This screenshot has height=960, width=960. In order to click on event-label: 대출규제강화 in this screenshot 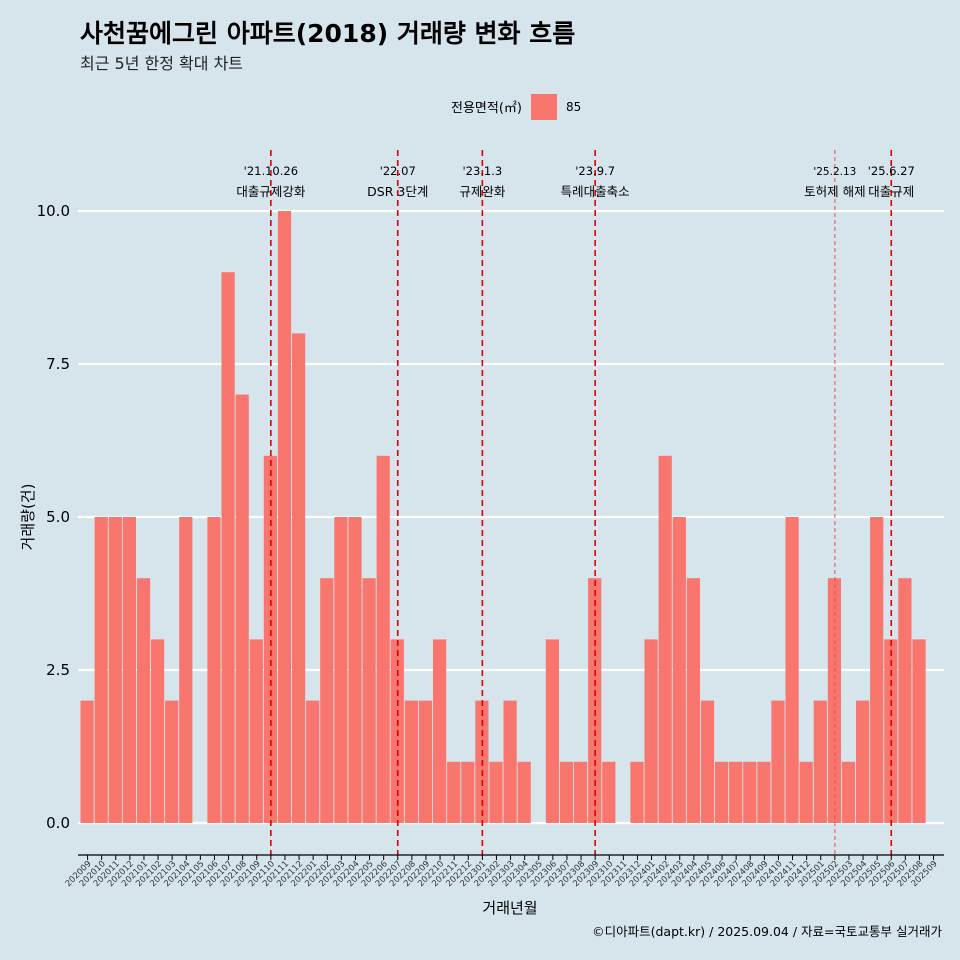, I will do `click(271, 191)`.